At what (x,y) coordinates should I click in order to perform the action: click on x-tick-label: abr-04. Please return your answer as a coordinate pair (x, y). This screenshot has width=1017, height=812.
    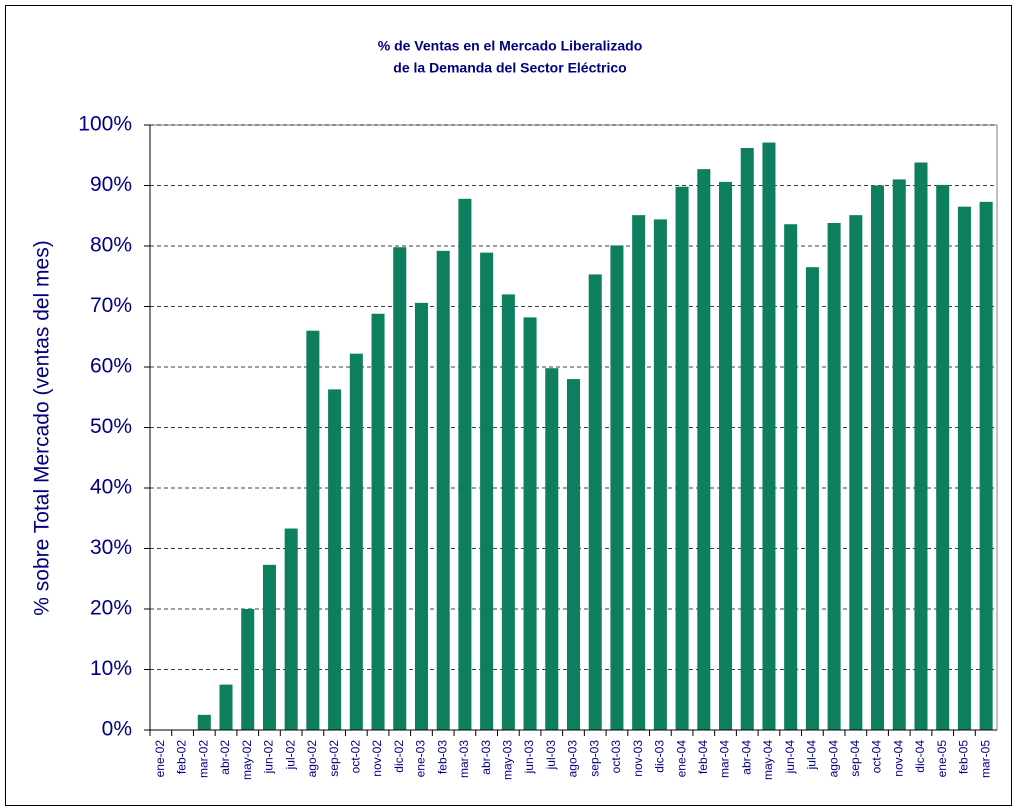
    Looking at the image, I should click on (746, 757).